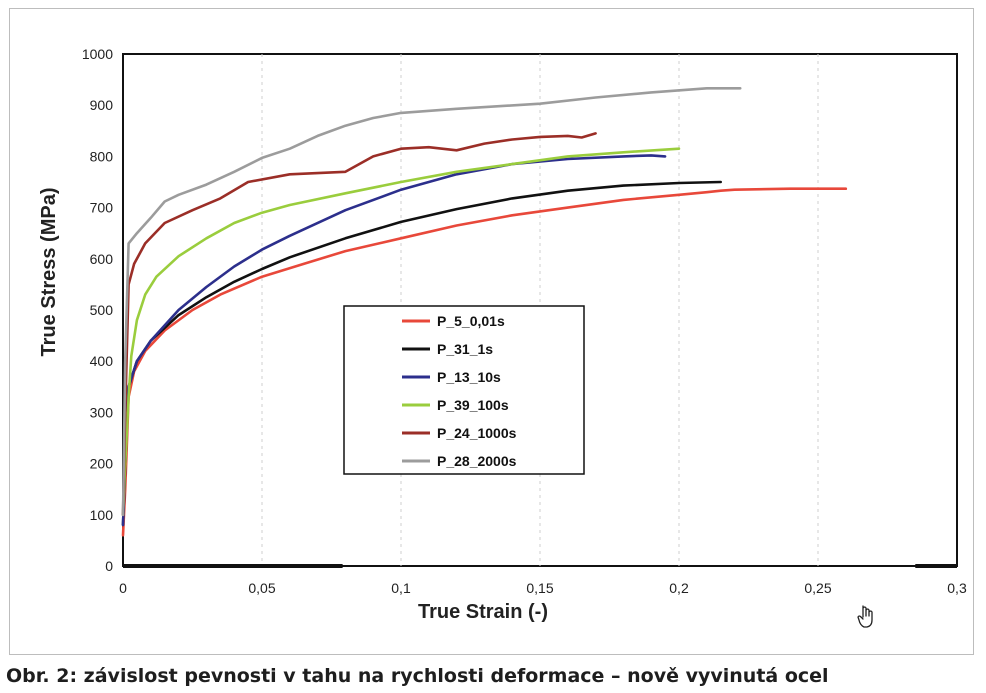 The width and height of the screenshot is (986, 693). What do you see at coordinates (109, 566) in the screenshot?
I see `y-tick-label: 0` at bounding box center [109, 566].